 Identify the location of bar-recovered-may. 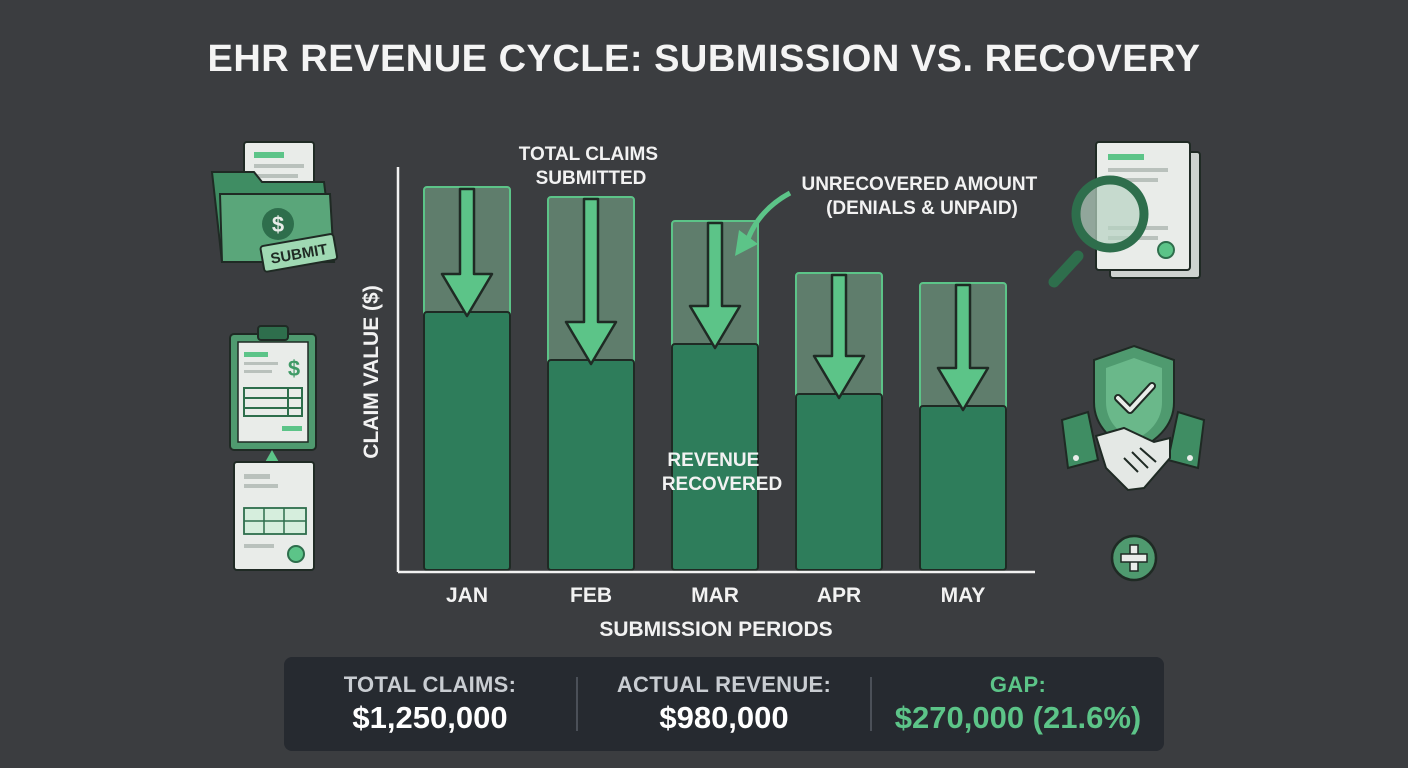
(963, 488).